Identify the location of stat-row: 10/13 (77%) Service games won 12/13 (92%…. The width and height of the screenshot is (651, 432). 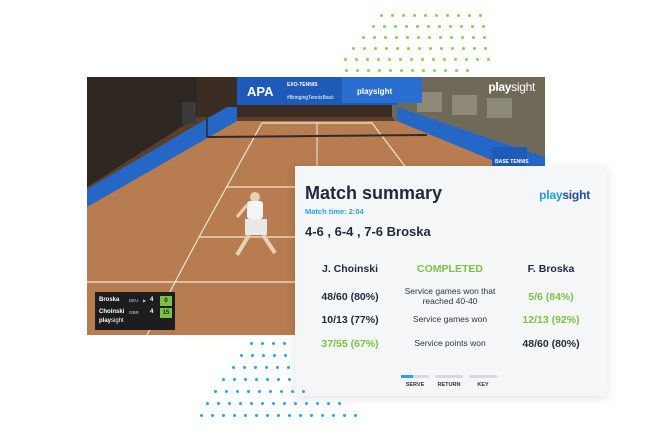
(451, 320).